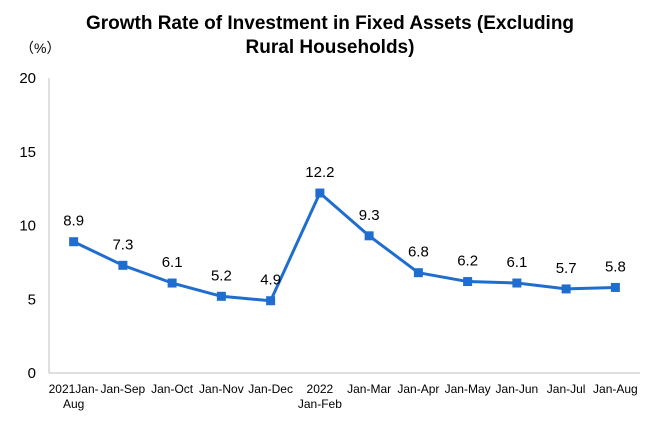 The height and width of the screenshot is (440, 660). Describe the element at coordinates (418, 252) in the screenshot. I see `data-label: 6.8` at that location.